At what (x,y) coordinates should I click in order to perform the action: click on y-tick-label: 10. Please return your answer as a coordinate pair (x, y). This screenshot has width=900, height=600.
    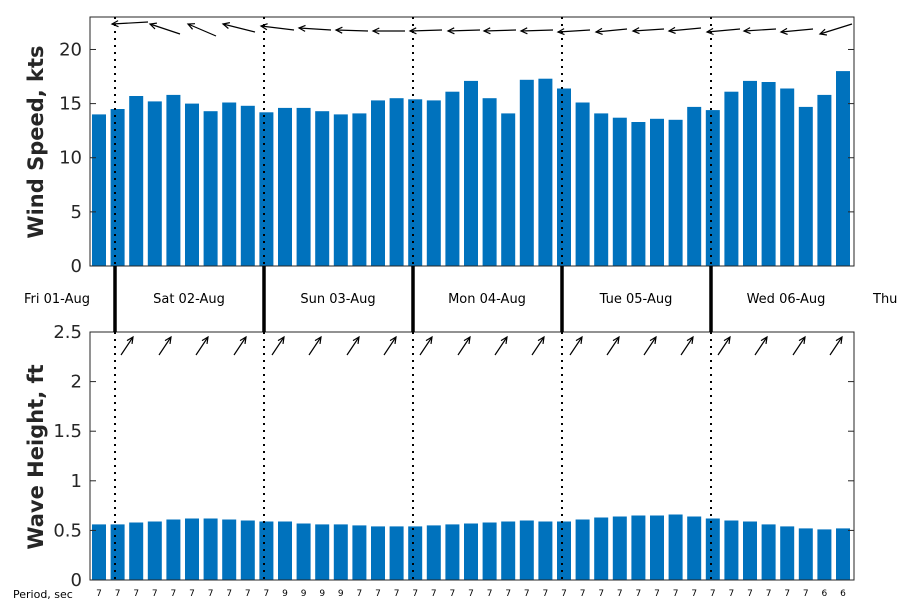
    Looking at the image, I should click on (70, 158).